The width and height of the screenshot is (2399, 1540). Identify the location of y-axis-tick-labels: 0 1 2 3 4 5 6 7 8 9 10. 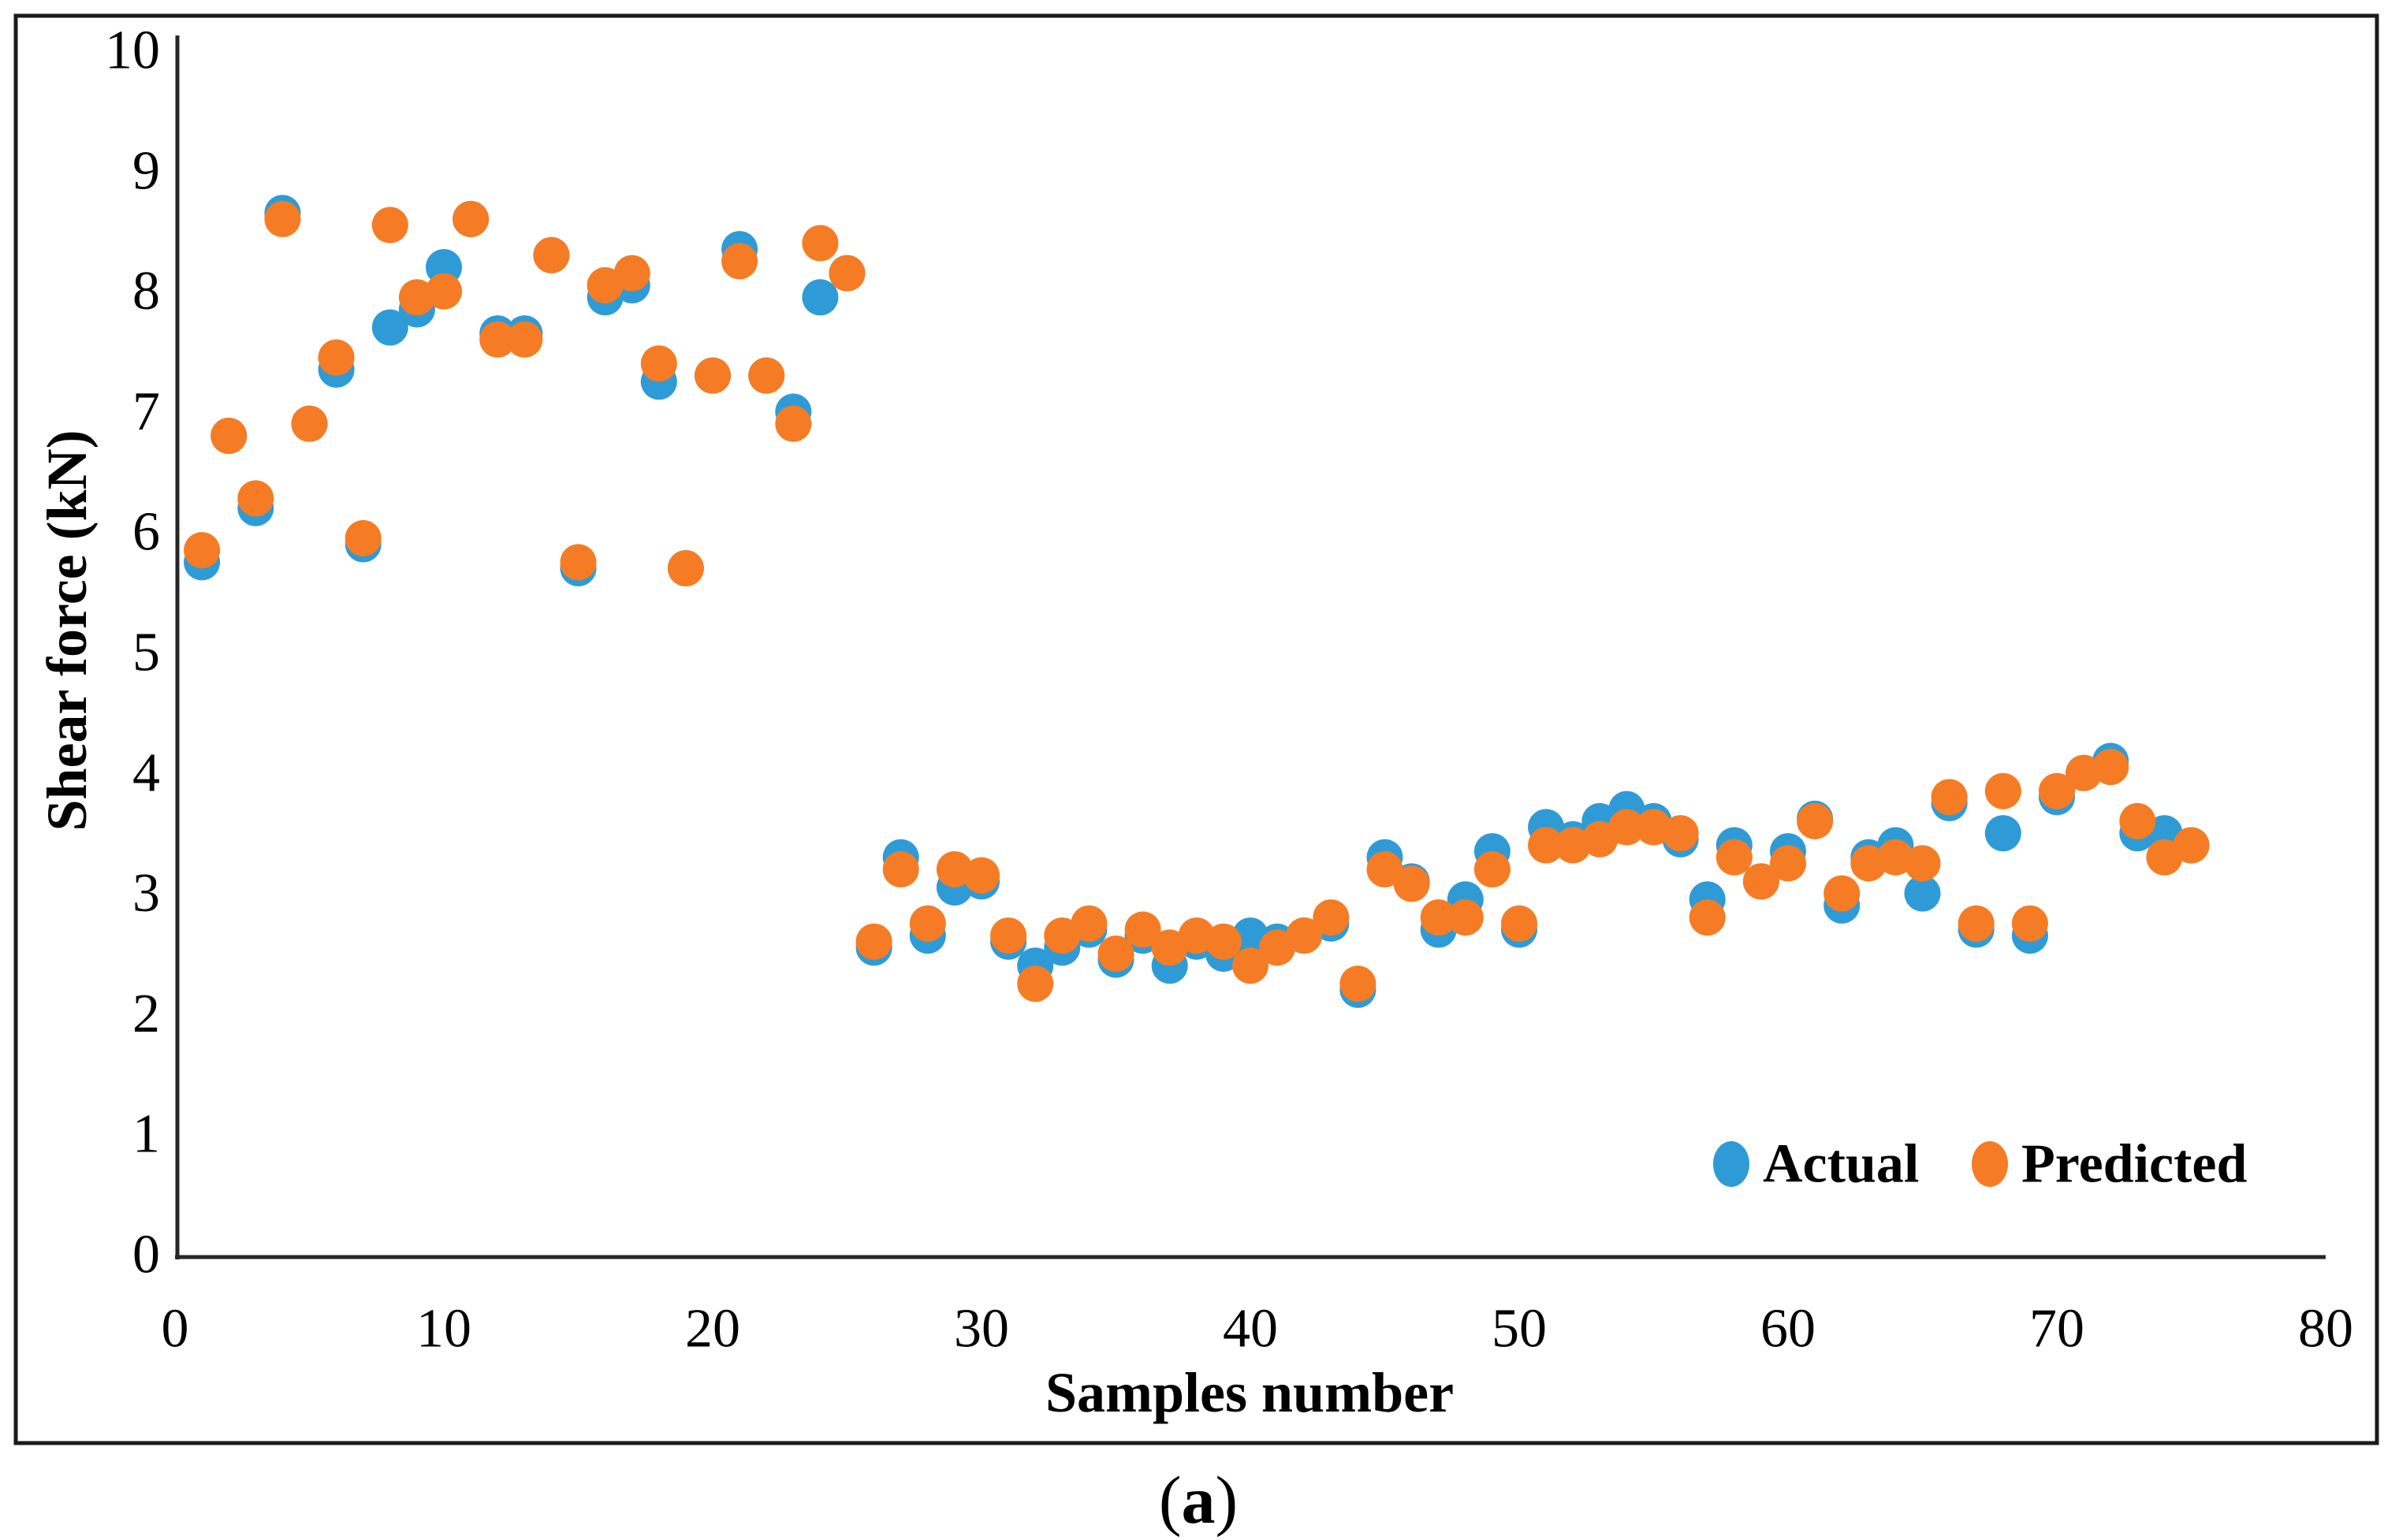
(132, 652).